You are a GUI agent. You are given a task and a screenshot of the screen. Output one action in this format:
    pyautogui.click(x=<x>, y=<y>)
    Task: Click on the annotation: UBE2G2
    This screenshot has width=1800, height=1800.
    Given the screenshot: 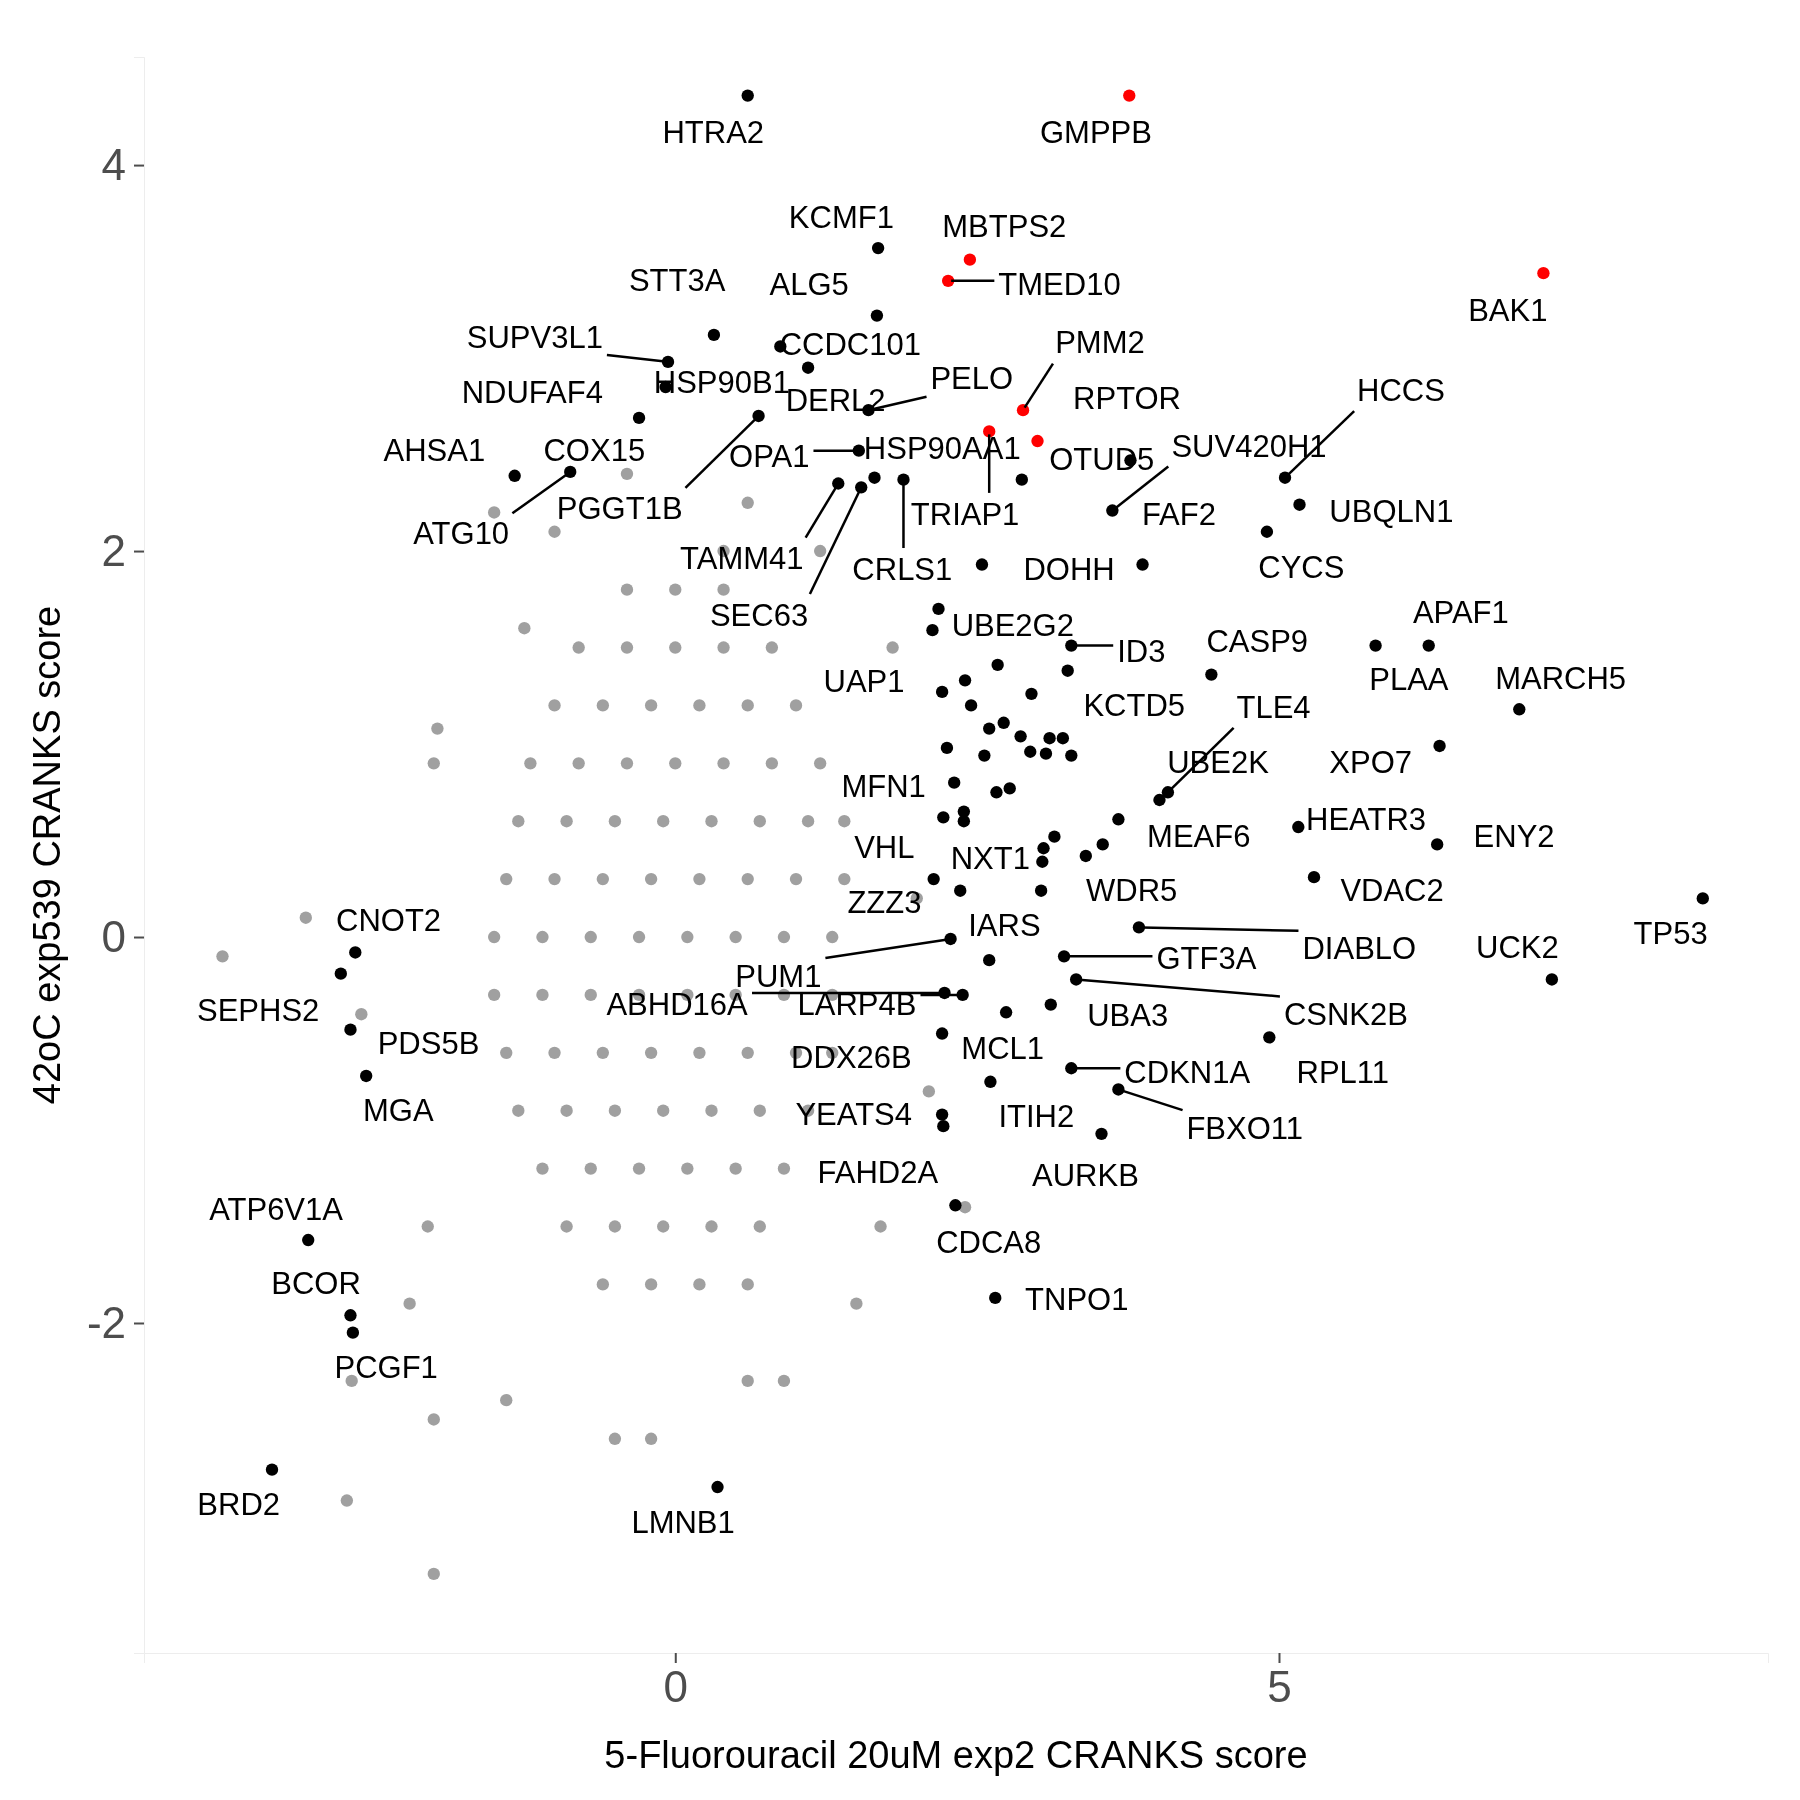 What is the action you would take?
    pyautogui.click(x=1012, y=626)
    